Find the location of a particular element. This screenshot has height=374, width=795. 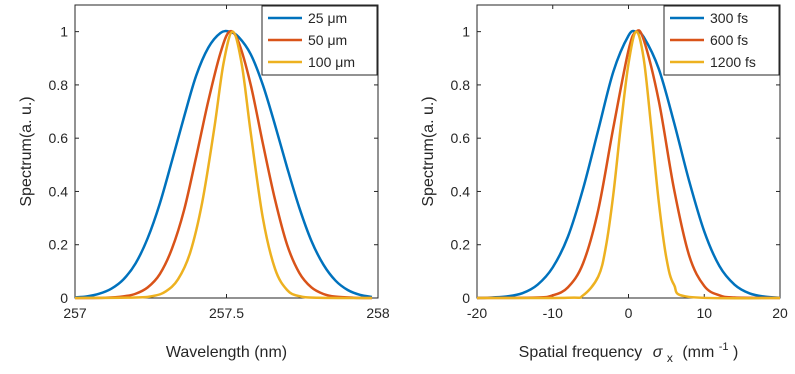

x-tick-label: -20 is located at coordinates (477, 313).